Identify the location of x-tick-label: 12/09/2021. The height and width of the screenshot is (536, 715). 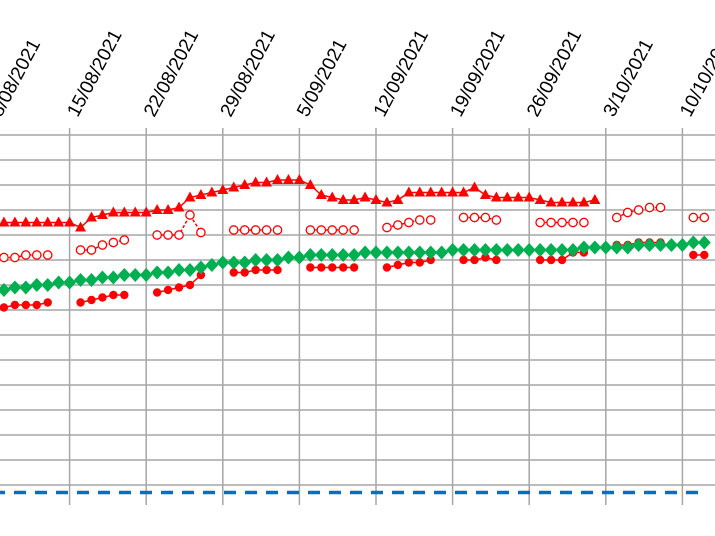
(401, 74).